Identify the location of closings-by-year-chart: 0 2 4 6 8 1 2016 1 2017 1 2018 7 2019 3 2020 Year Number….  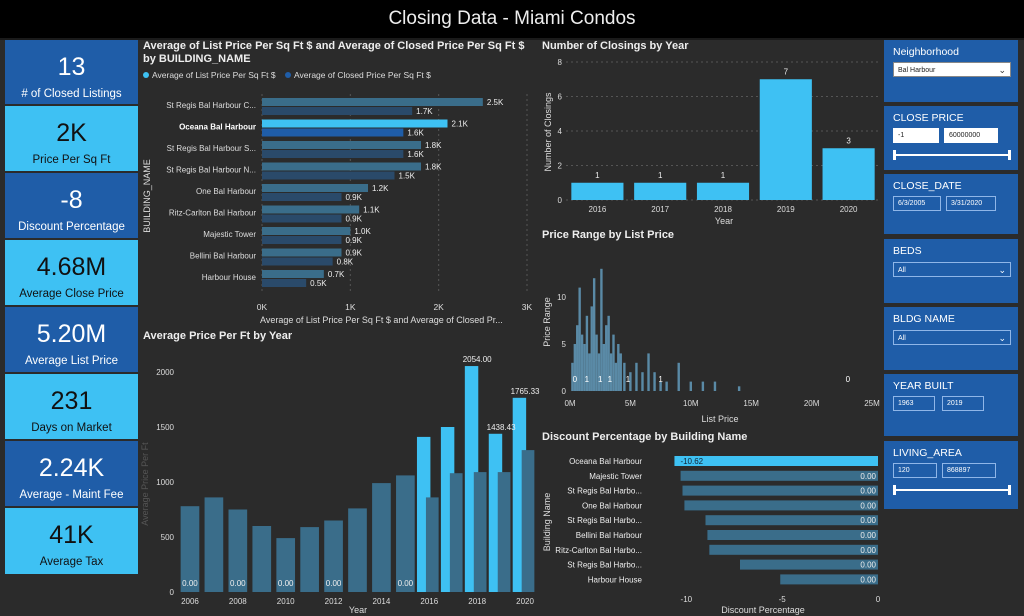
(710, 141).